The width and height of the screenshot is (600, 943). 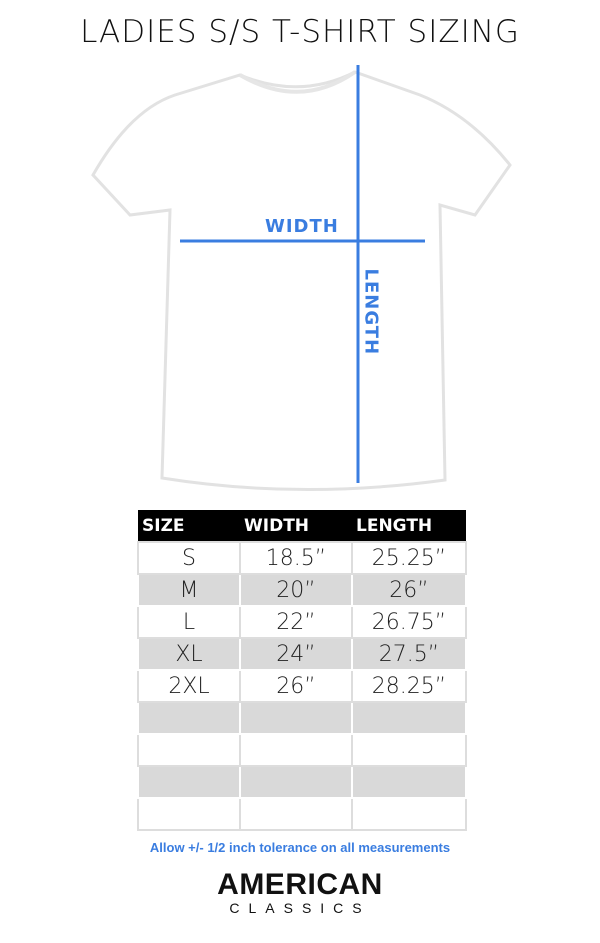 What do you see at coordinates (189, 622) in the screenshot?
I see `size-cell: L` at bounding box center [189, 622].